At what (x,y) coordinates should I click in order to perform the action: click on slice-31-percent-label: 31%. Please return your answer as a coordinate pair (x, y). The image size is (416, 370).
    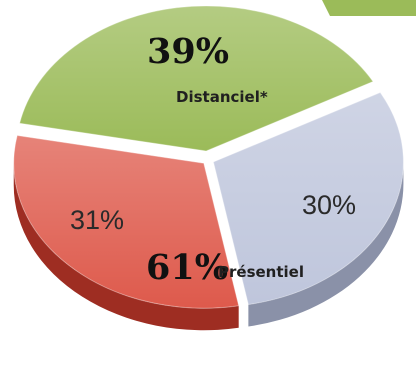
    Looking at the image, I should click on (97, 220).